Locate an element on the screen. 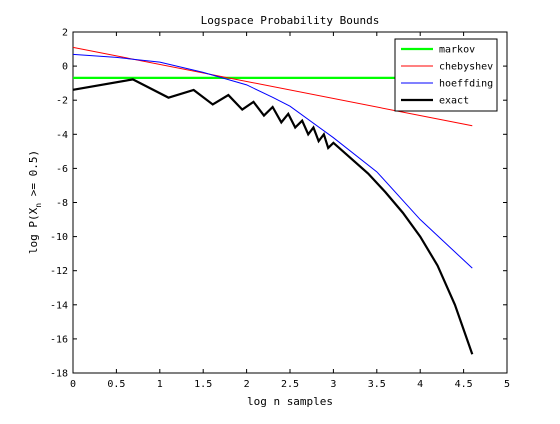 This screenshot has width=560, height=424. x-tick-label: 3 is located at coordinates (333, 384).